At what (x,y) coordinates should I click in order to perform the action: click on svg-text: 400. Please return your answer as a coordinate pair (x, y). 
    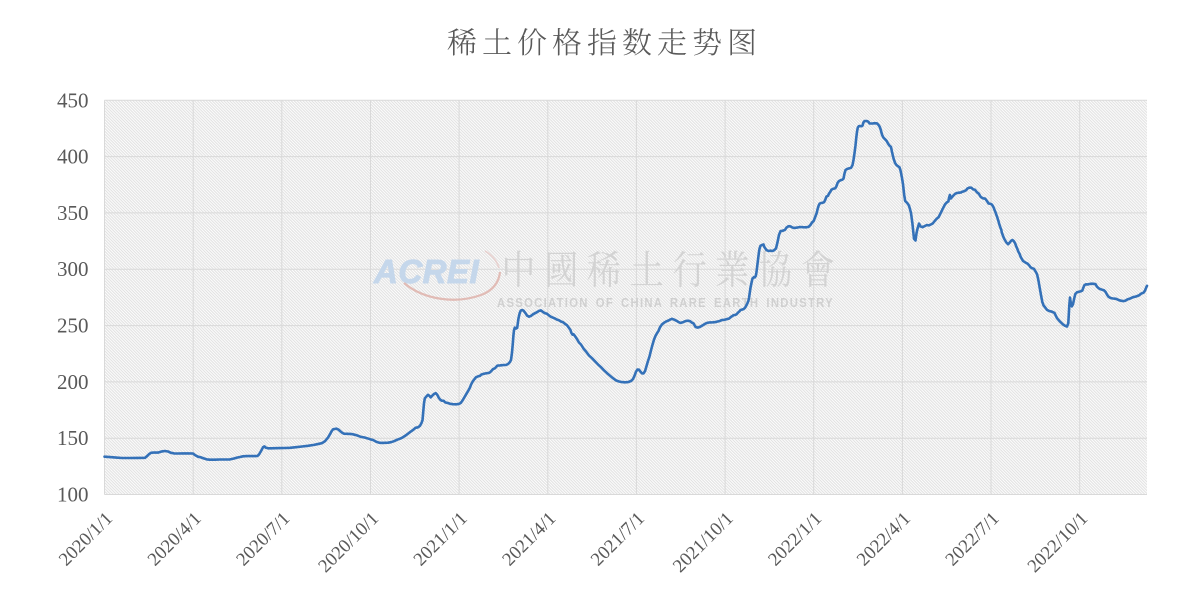
    Looking at the image, I should click on (73, 157).